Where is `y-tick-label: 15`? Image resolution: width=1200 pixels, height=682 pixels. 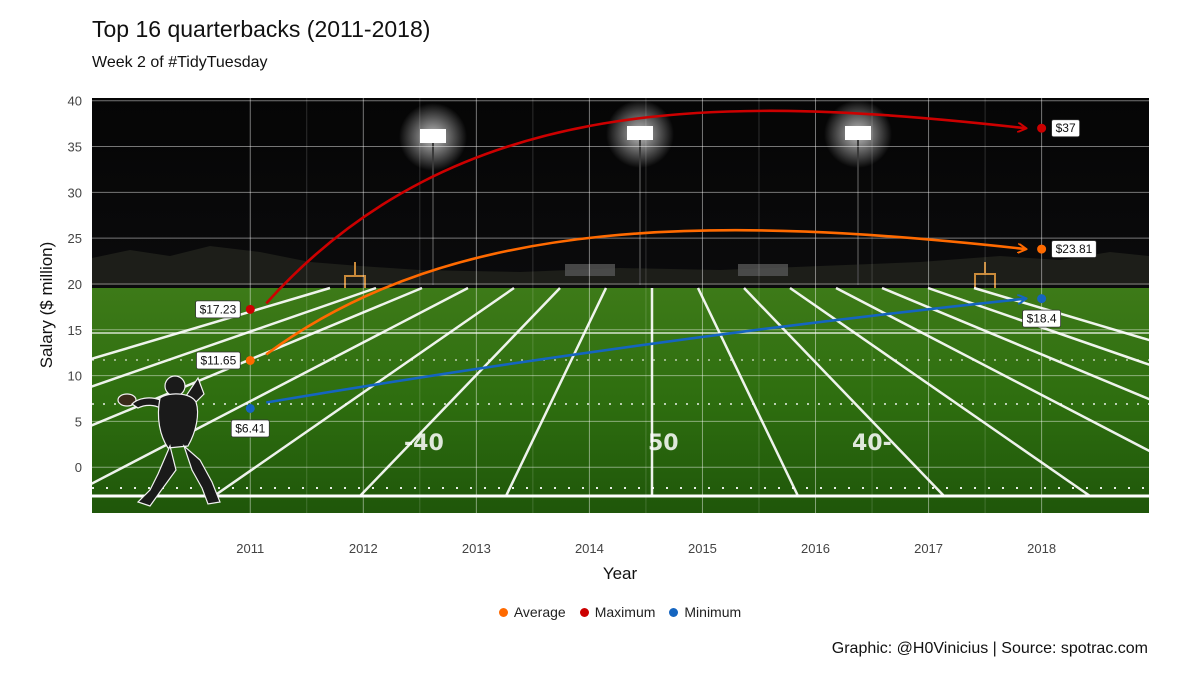
y-tick-label: 15 is located at coordinates (75, 330).